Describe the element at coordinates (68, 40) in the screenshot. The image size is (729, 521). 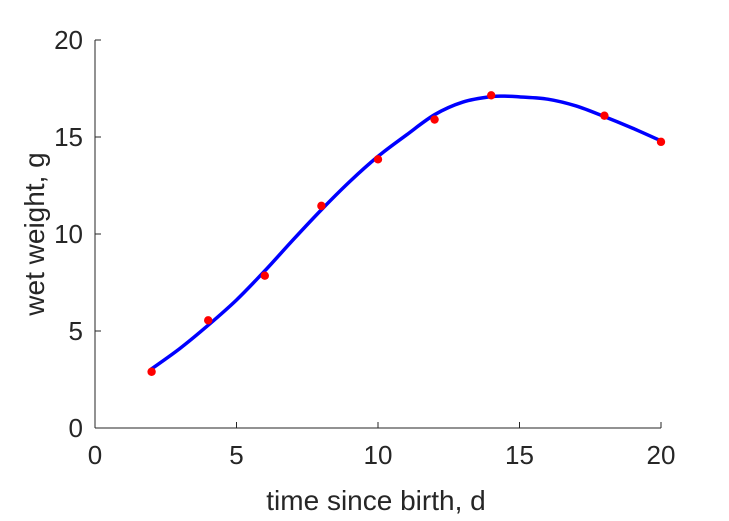
I see `y-tick-label: 20` at that location.